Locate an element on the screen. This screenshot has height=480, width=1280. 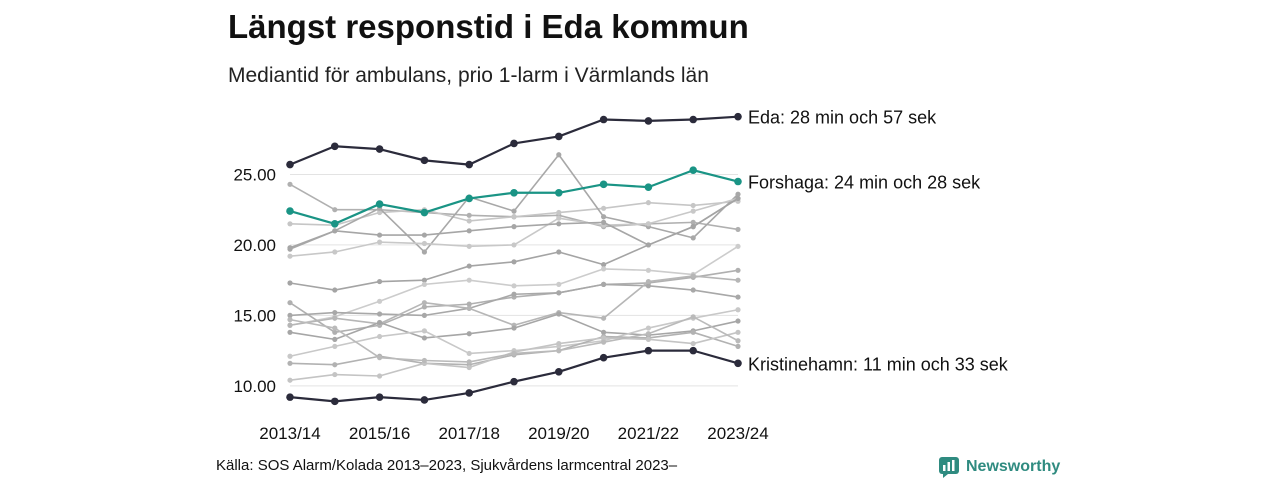
brand-logo: Newsworthy is located at coordinates (999, 467).